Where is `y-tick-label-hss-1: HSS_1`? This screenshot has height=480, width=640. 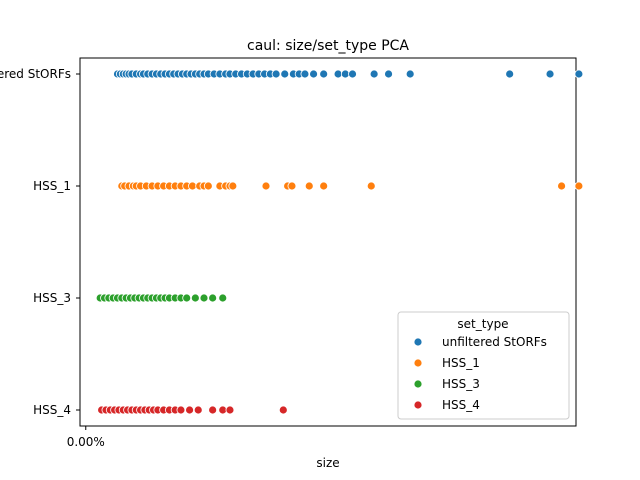 y-tick-label-hss-1: HSS_1 is located at coordinates (52, 186).